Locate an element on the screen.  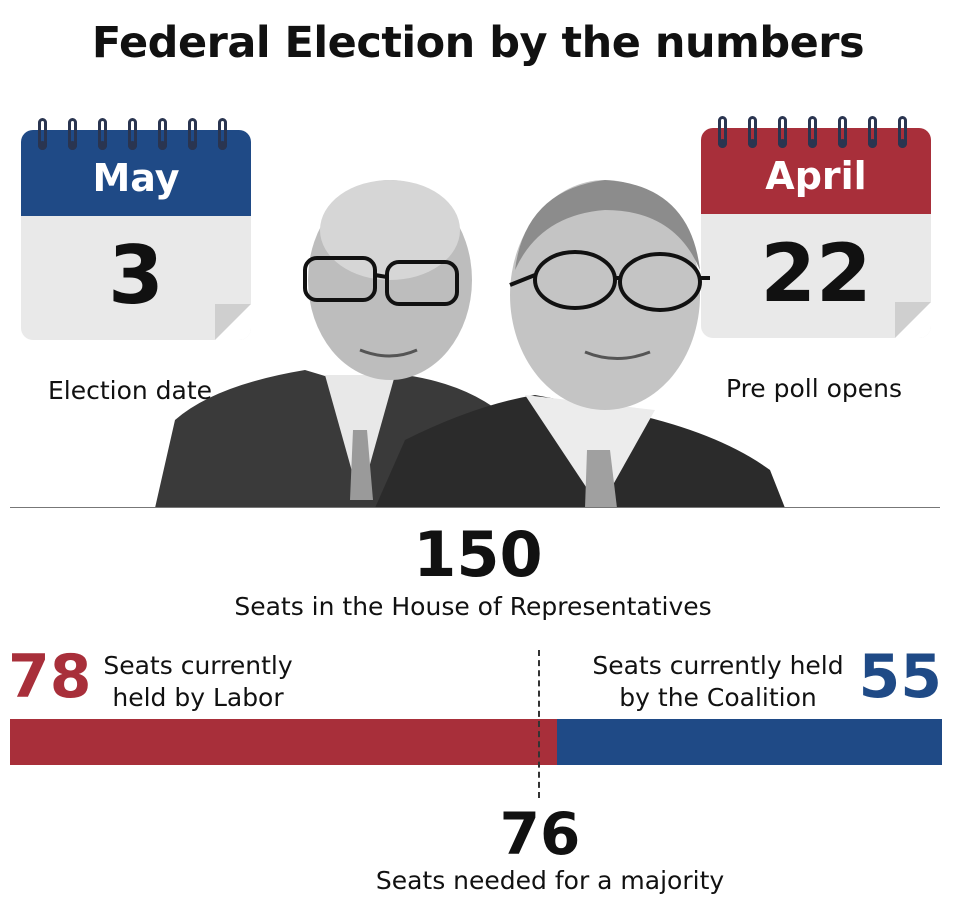
page-title: Federal Election by the numbers is located at coordinates (478, 43).